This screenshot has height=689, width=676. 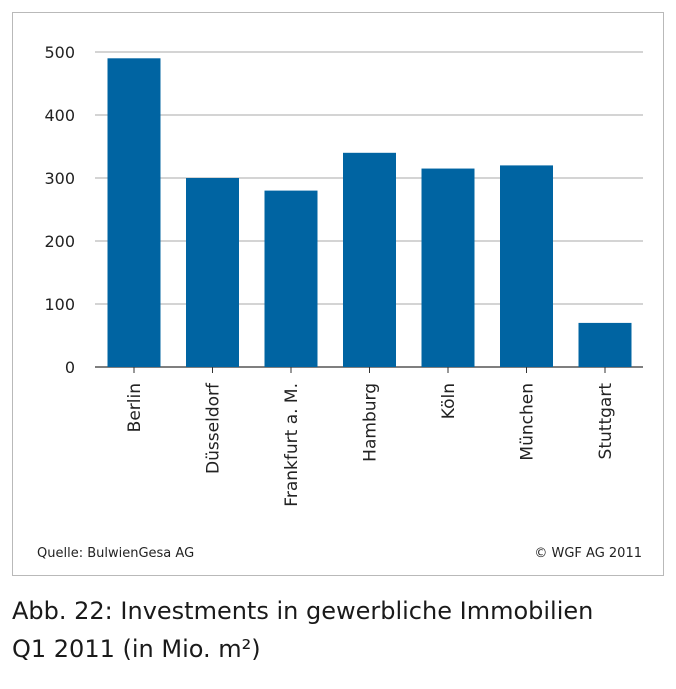 What do you see at coordinates (59, 304) in the screenshot?
I see `y-tick-label: 100` at bounding box center [59, 304].